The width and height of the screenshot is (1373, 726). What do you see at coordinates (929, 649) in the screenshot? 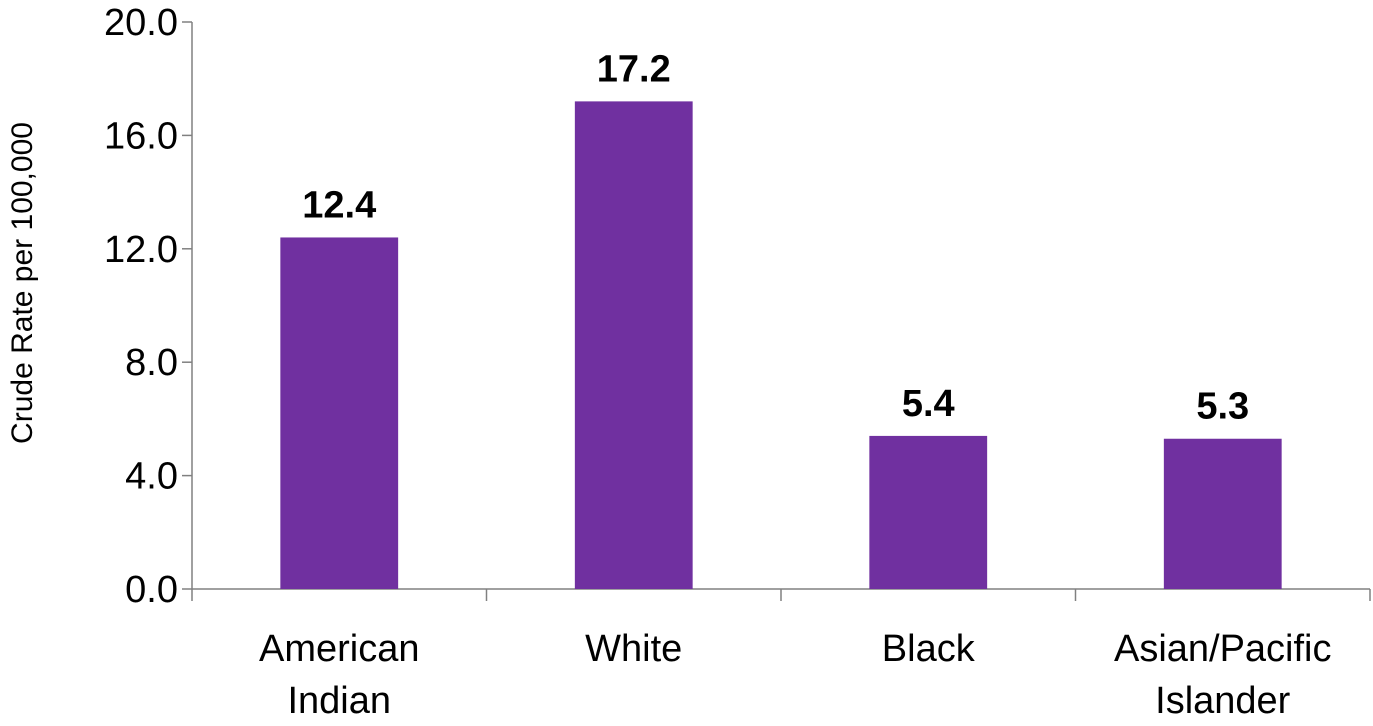
I see `x-category-label: Black` at bounding box center [929, 649].